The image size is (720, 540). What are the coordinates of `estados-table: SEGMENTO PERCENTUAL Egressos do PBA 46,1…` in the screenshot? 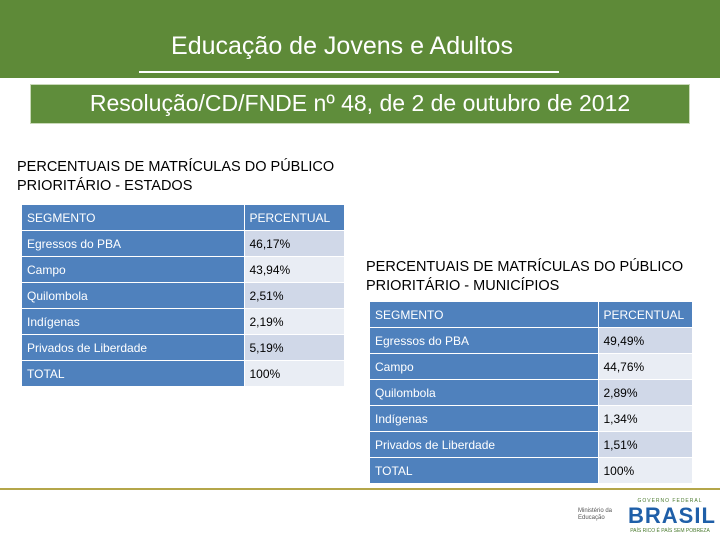 It's located at (183, 295).